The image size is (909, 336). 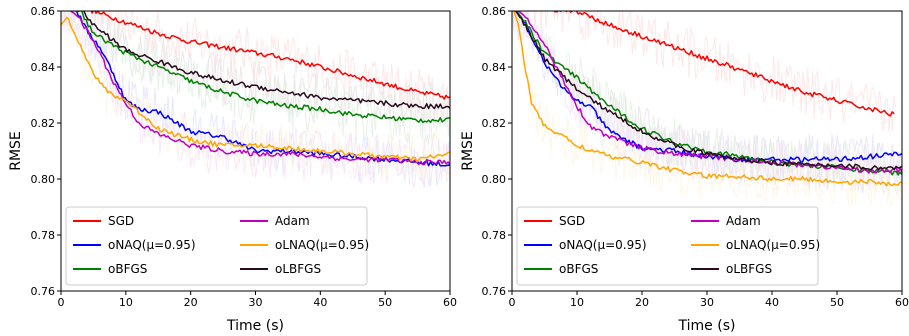 What do you see at coordinates (43, 235) in the screenshot?
I see `left-y-tick-label: 0.78` at bounding box center [43, 235].